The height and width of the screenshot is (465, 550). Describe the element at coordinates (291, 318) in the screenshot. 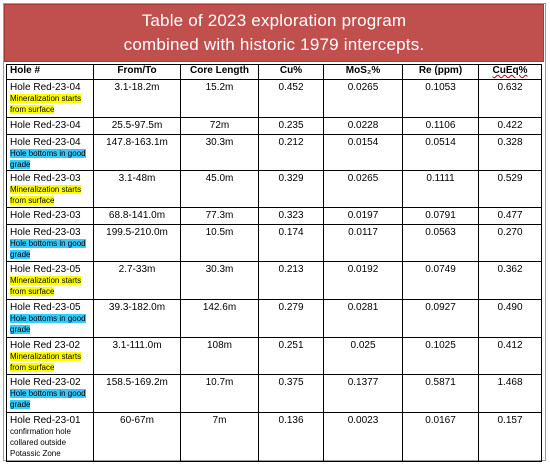

I see `cell-cu: 0.279` at that location.